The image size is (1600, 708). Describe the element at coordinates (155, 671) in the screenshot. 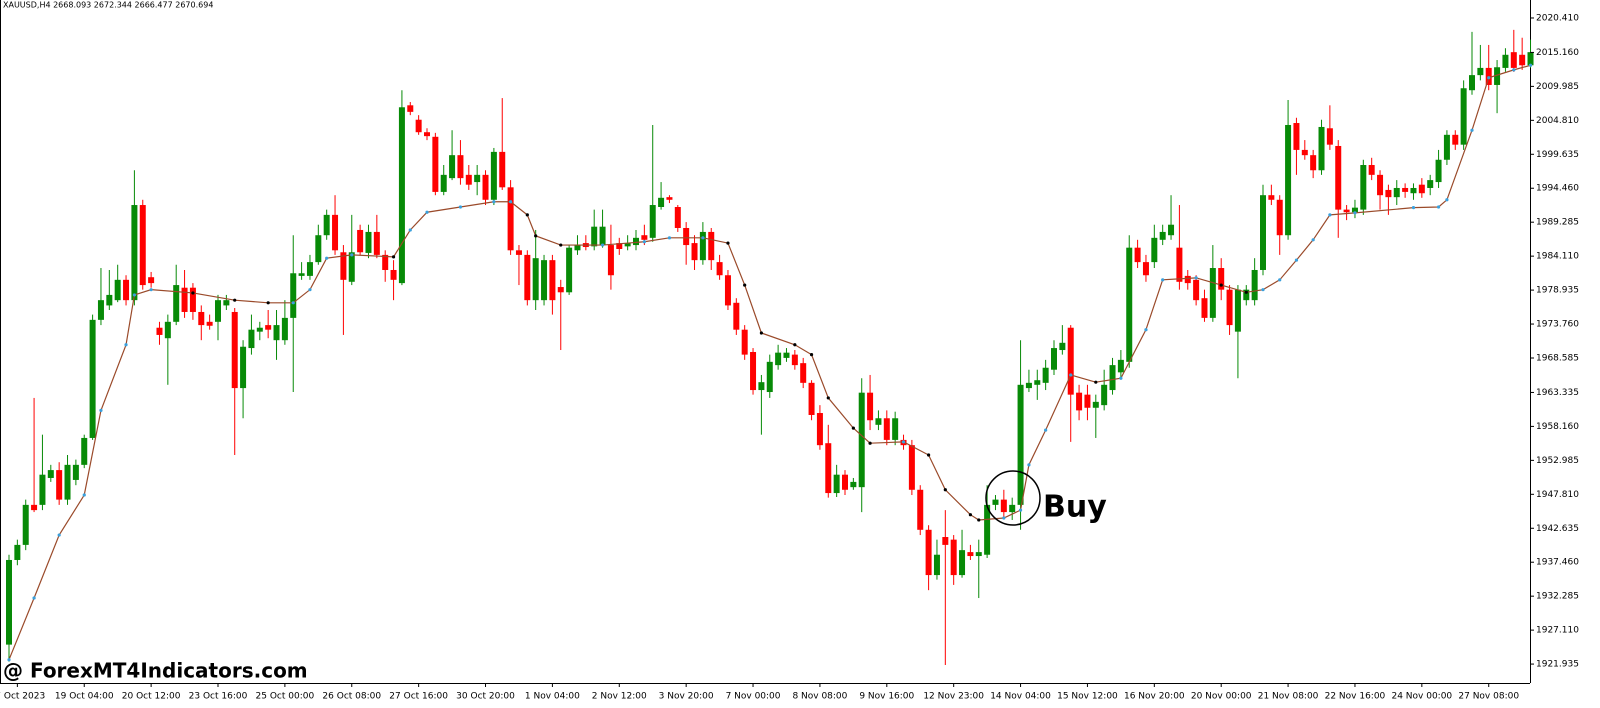

I see `watermark: @ ForexMT4Indicators.com` at that location.